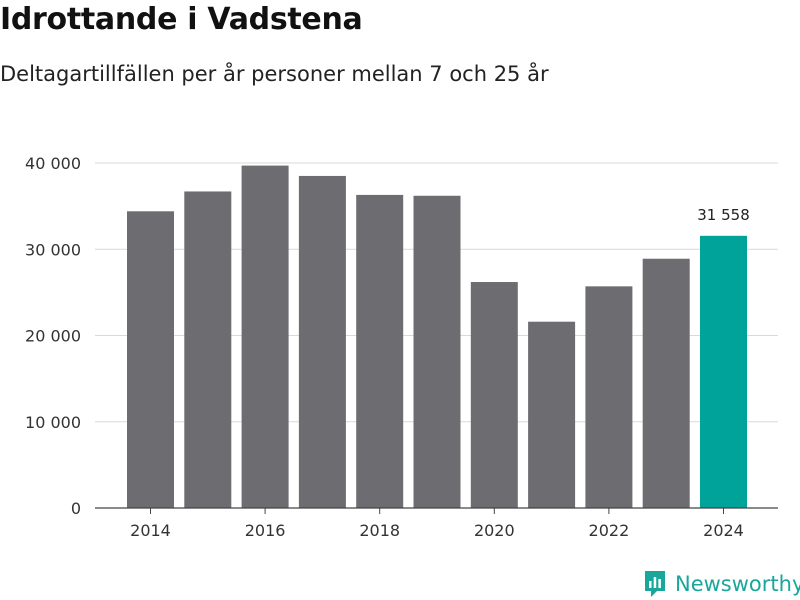 This screenshot has width=800, height=600. Describe the element at coordinates (609, 530) in the screenshot. I see `x-tick-label: 2022` at that location.